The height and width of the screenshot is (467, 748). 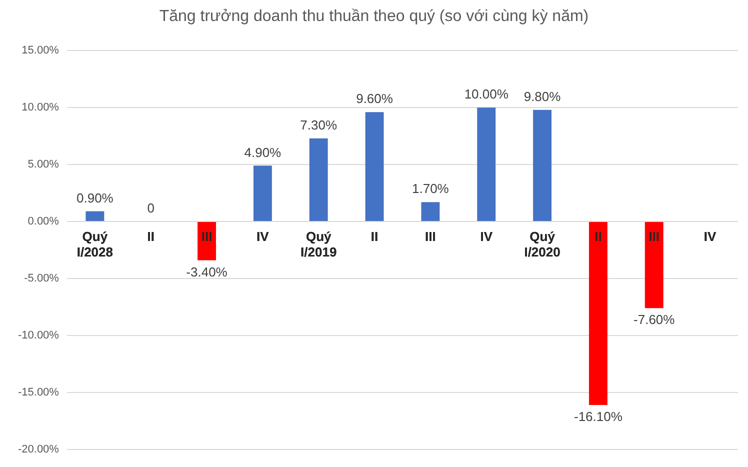 I want to click on x-tick-label: Quý I/2020, so click(x=542, y=244).